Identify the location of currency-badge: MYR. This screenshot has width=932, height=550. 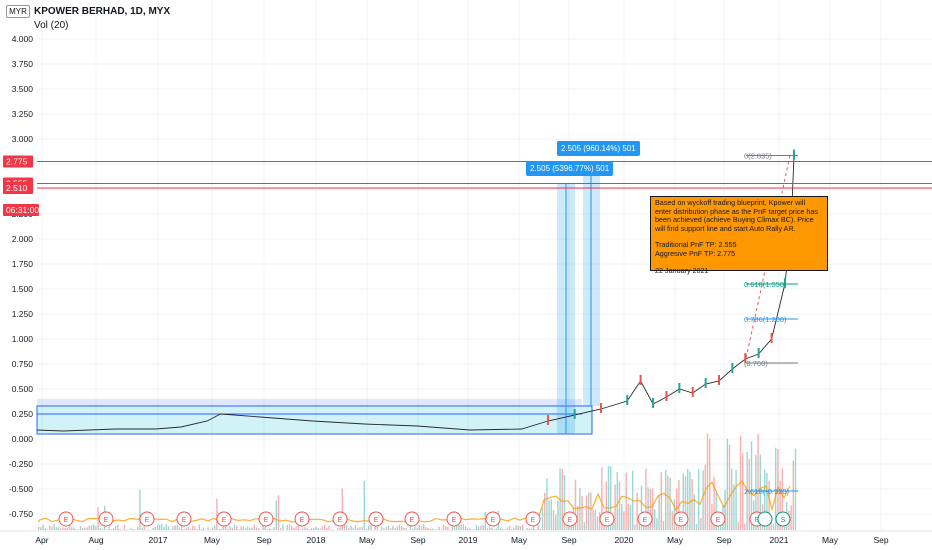
(18, 11).